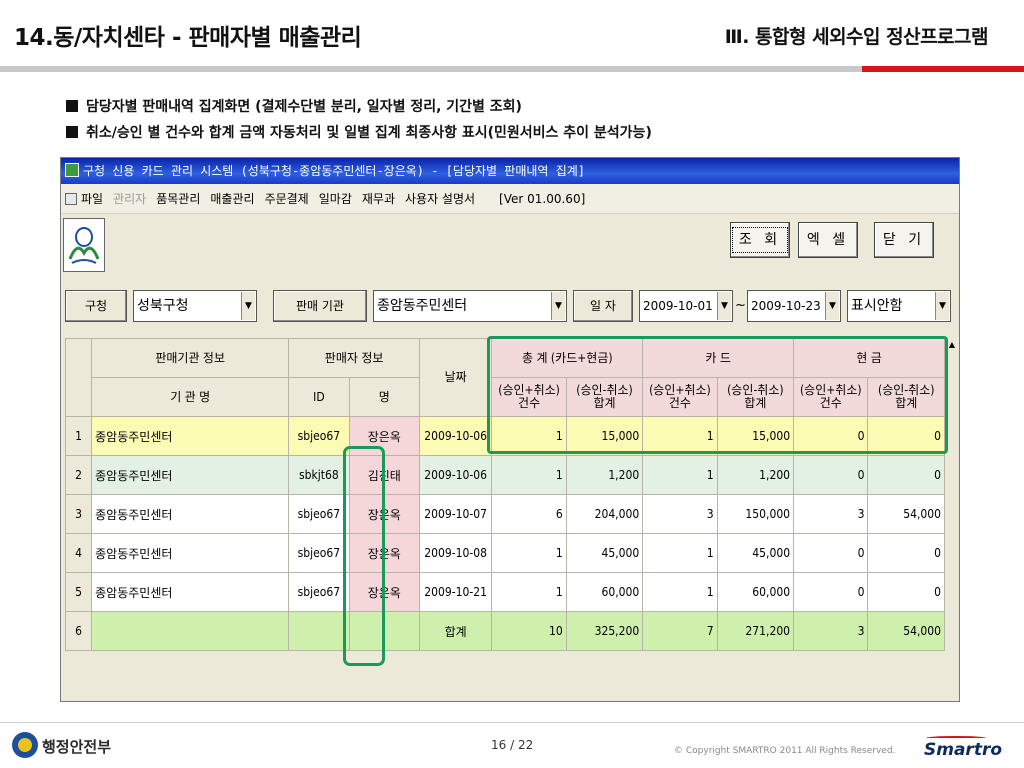  I want to click on seller-name-cell: 김진태, so click(384, 475).